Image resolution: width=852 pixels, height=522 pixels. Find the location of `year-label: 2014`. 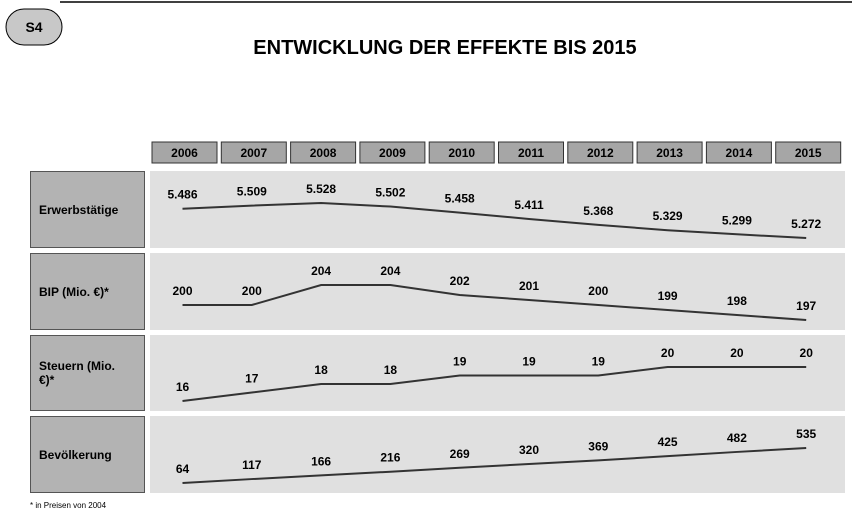

year-label: 2014 is located at coordinates (739, 153).